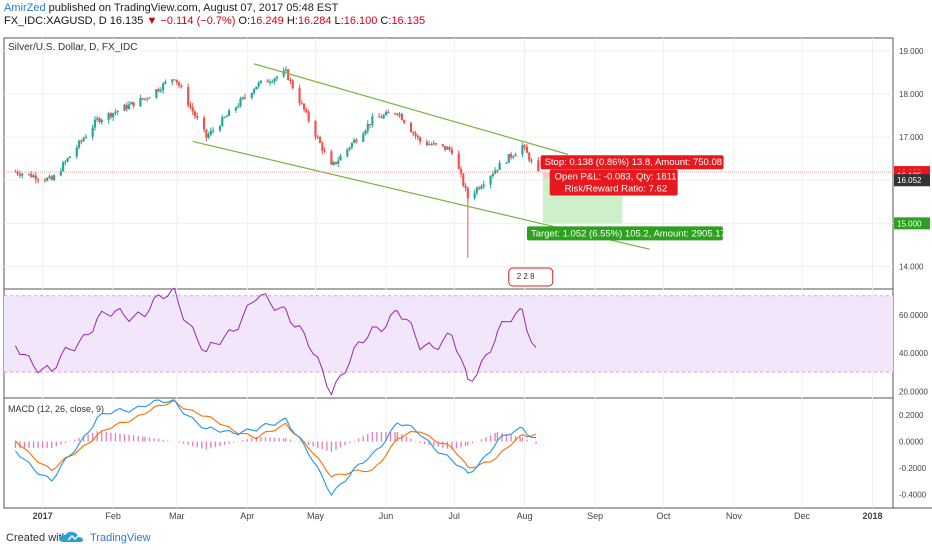  I want to click on price-label-box, so click(912, 223).